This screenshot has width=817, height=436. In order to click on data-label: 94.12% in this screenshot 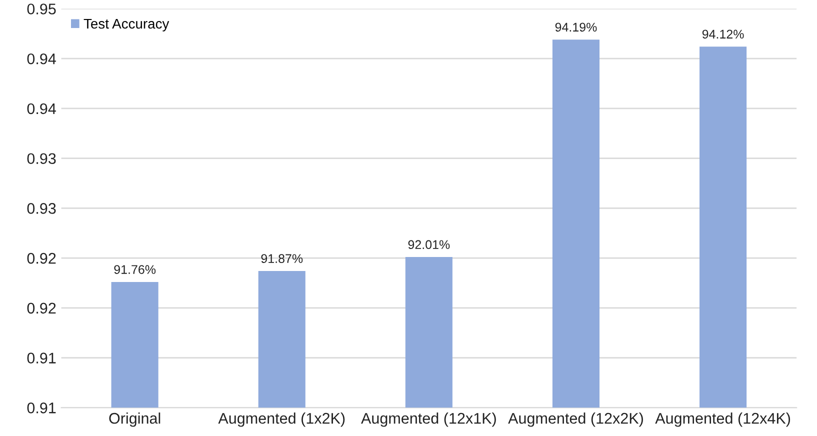, I will do `click(723, 34)`.